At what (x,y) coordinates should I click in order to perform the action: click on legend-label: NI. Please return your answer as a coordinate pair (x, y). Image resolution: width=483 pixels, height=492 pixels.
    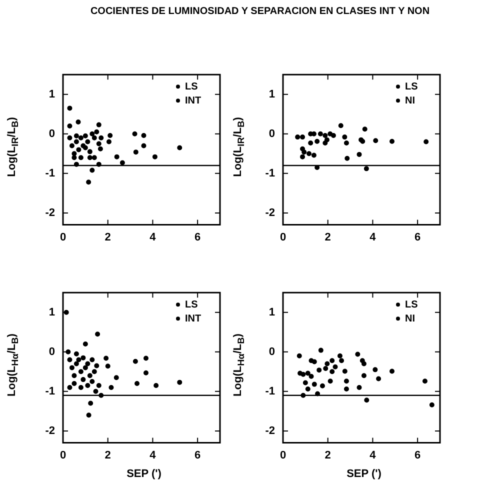
    Looking at the image, I should click on (410, 100).